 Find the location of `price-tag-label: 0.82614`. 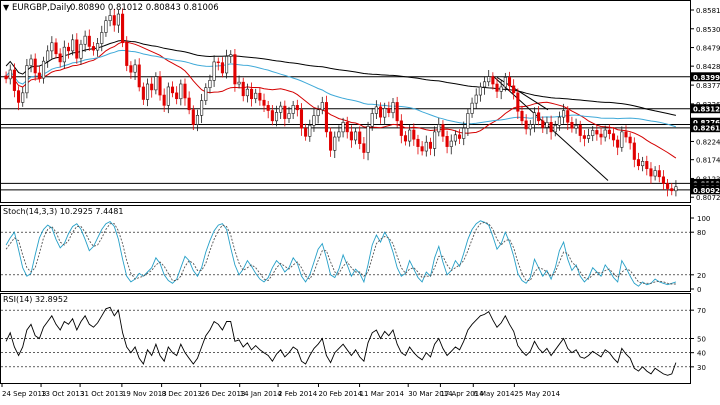

price-tag-label: 0.82614 is located at coordinates (706, 129).